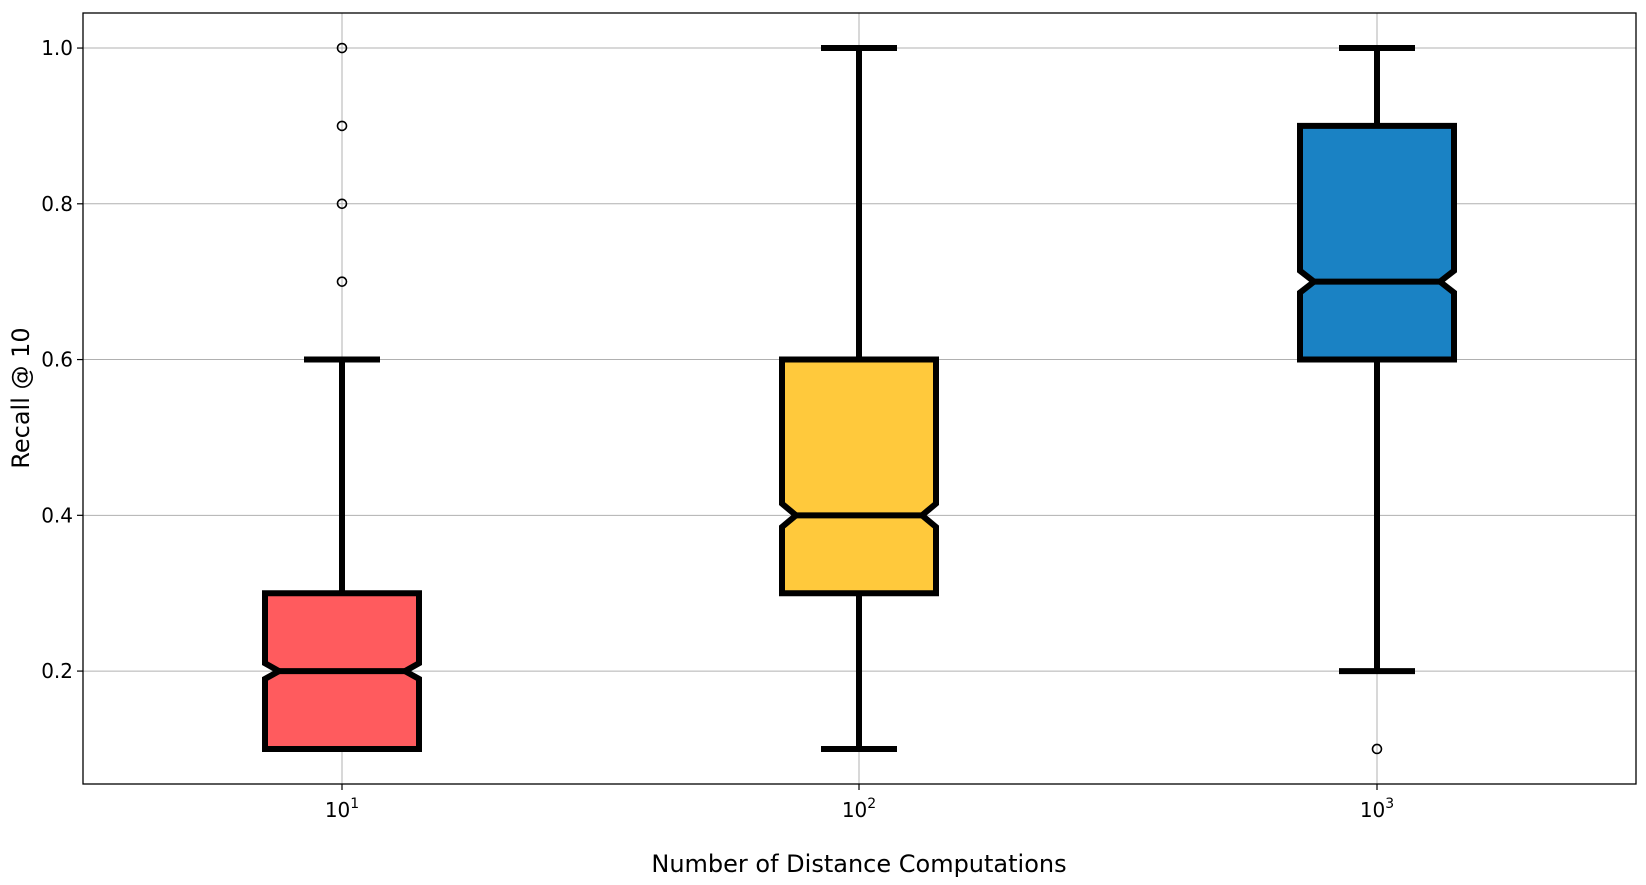 This screenshot has height=885, width=1646. What do you see at coordinates (858, 864) in the screenshot?
I see `x-axis-label: Number of Distance Computations` at bounding box center [858, 864].